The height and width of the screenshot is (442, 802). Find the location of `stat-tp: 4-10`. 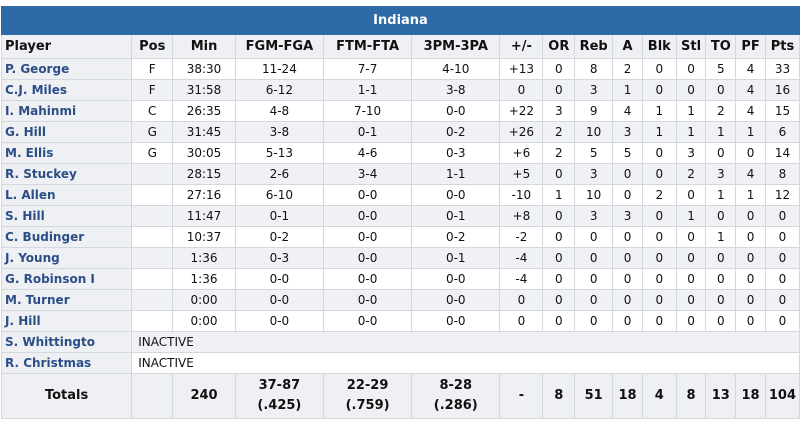

stat-tp: 4-10 is located at coordinates (456, 69).